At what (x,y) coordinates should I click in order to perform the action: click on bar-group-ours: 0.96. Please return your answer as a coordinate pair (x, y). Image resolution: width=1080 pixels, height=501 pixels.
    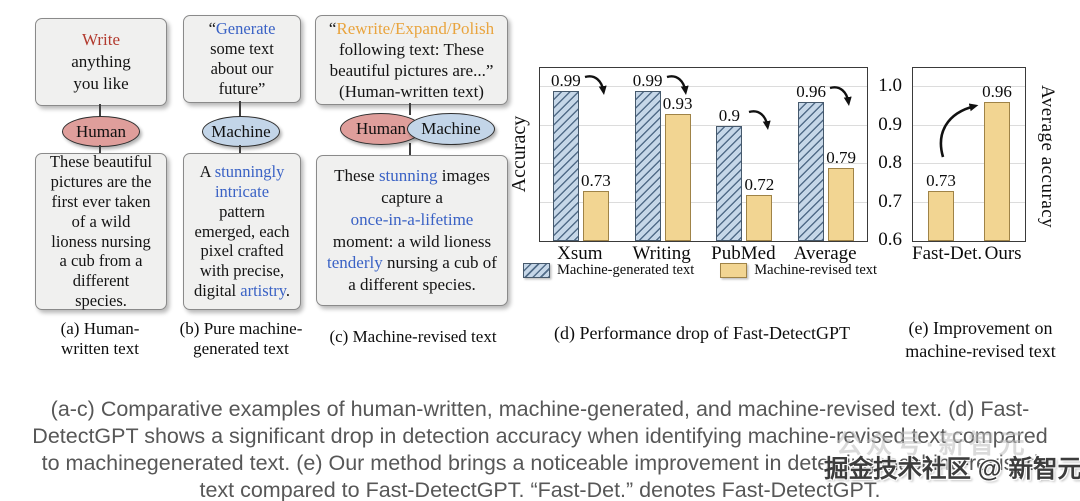
    Looking at the image, I should click on (997, 154).